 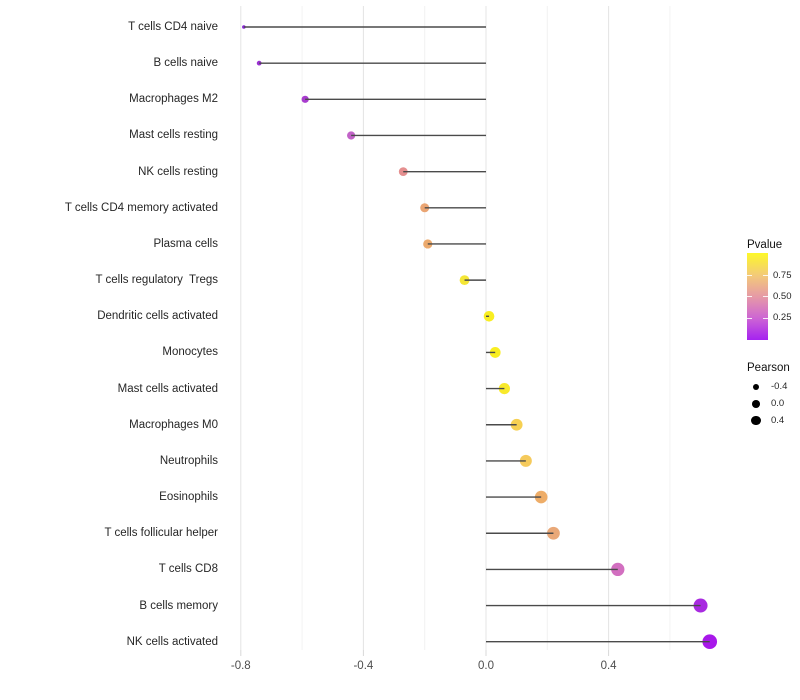 What do you see at coordinates (765, 245) in the screenshot?
I see `pvalue-legend-title: Pvalue` at bounding box center [765, 245].